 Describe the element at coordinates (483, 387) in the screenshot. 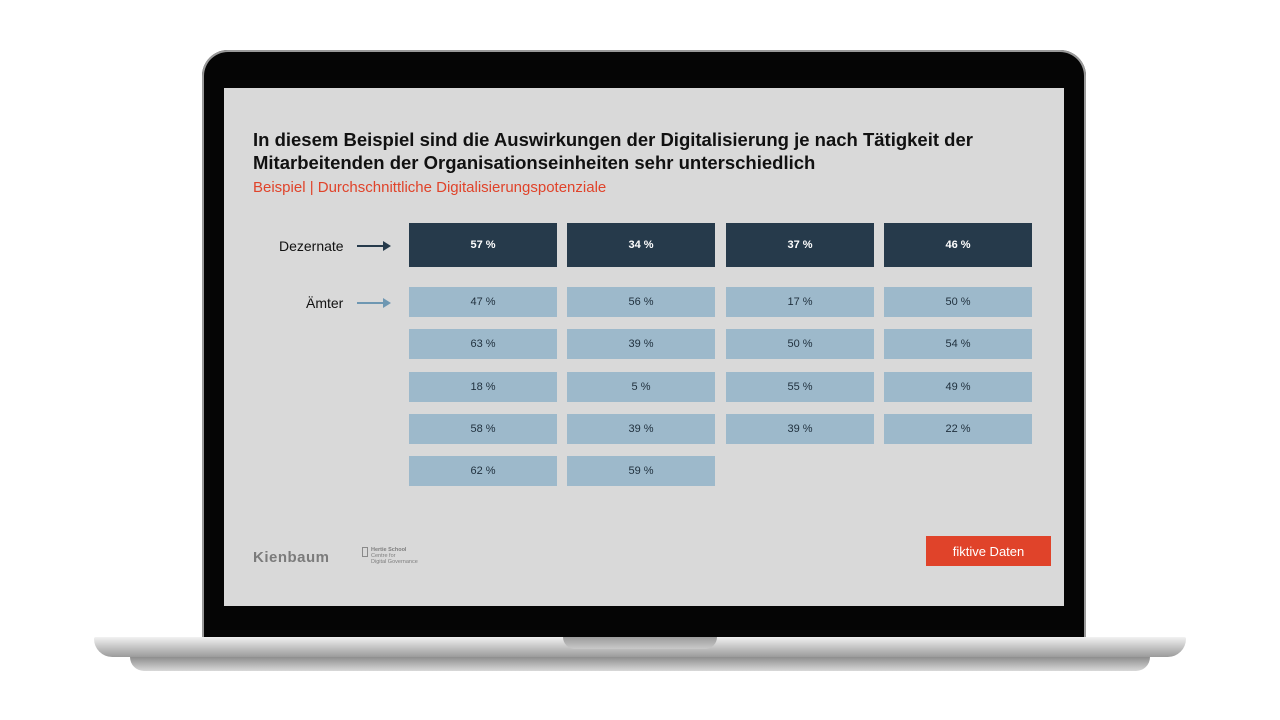

I see `amt-cell: 18 %` at that location.